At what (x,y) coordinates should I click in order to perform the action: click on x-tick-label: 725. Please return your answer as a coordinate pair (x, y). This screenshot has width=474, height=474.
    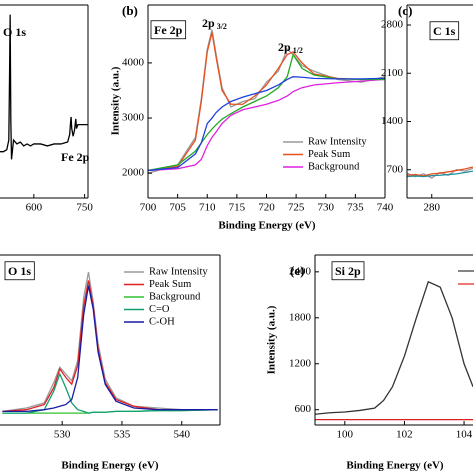
    Looking at the image, I should click on (296, 208).